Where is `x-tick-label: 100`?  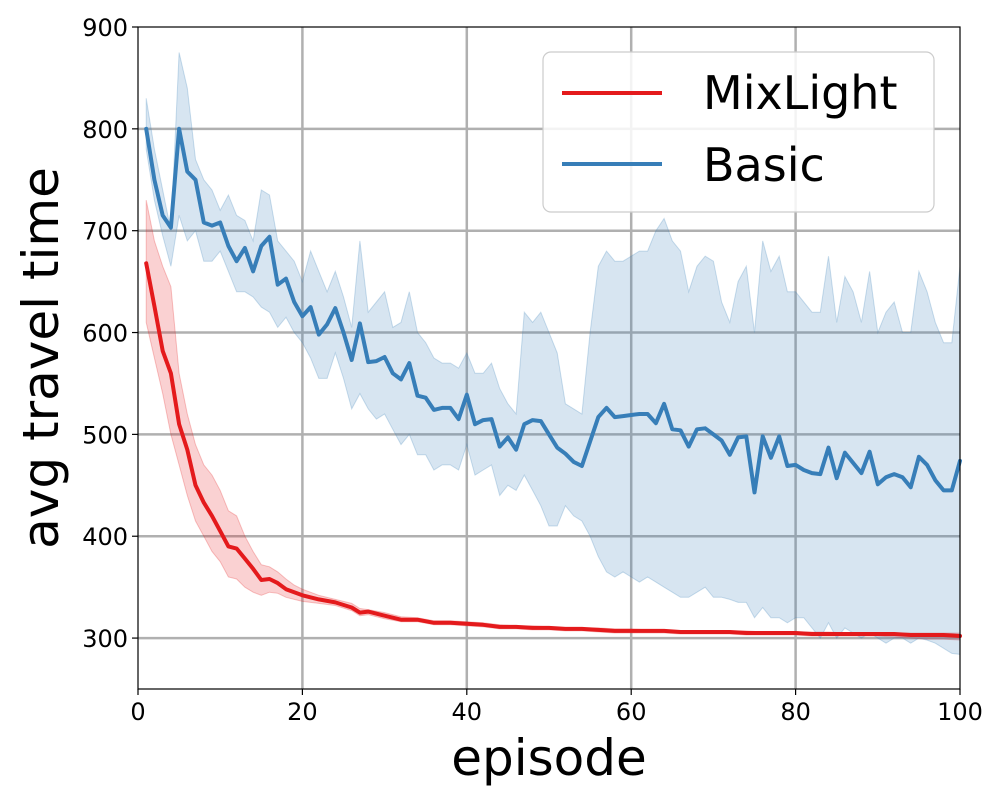 x-tick-label: 100 is located at coordinates (960, 712).